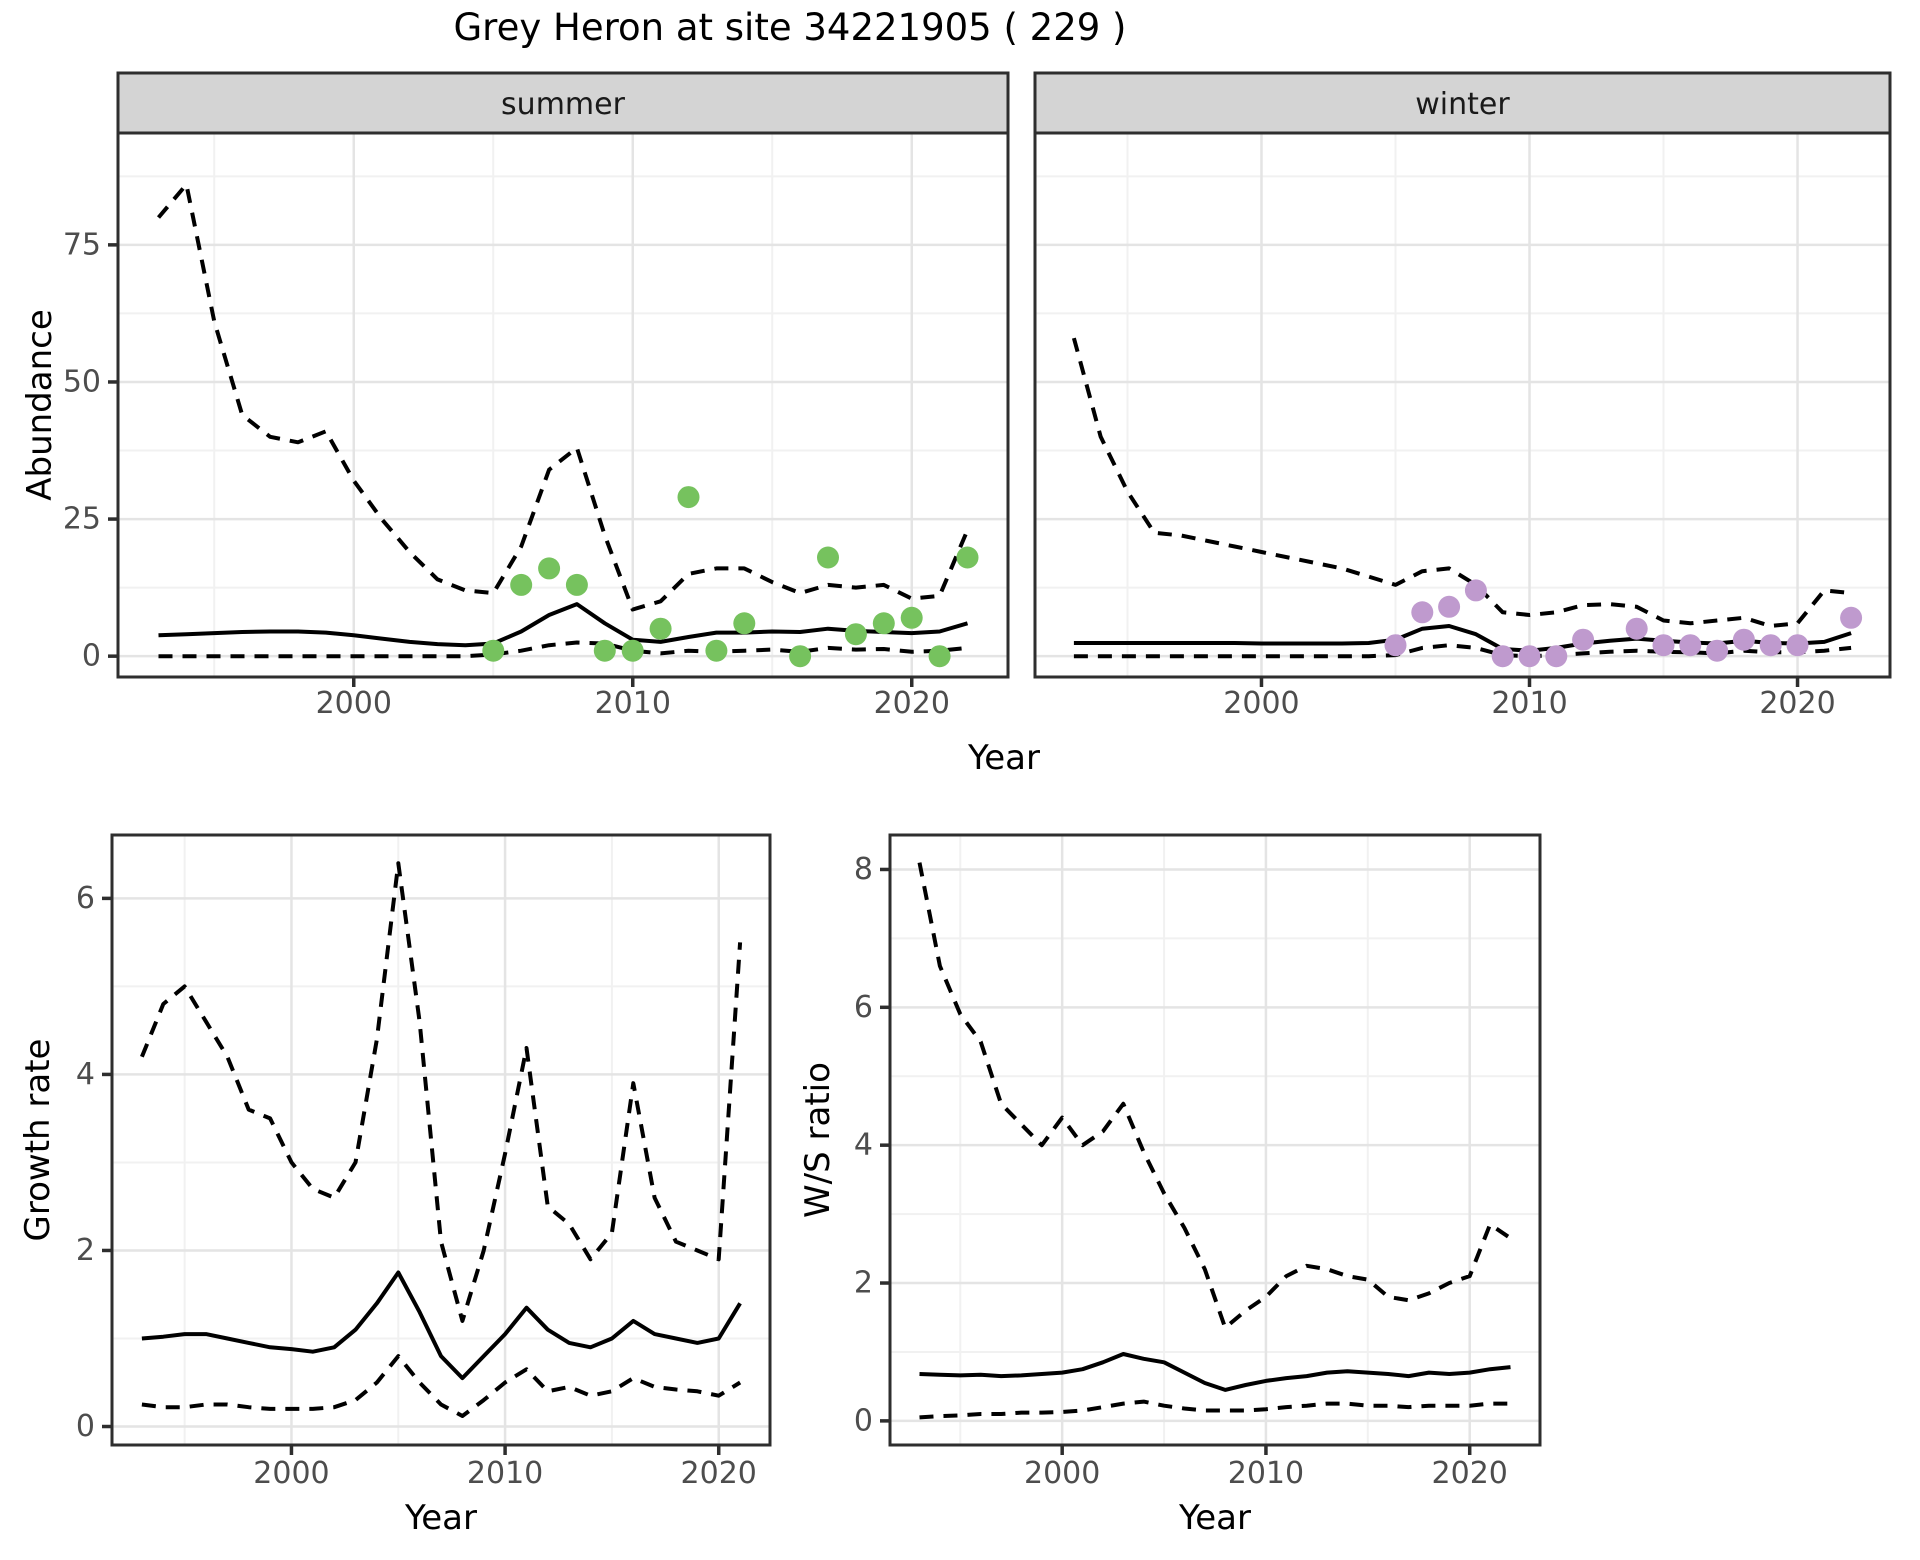 The height and width of the screenshot is (1560, 1920). What do you see at coordinates (818, 1140) in the screenshot?
I see `y-axis-label-ws-ratio: W/S ratio` at bounding box center [818, 1140].